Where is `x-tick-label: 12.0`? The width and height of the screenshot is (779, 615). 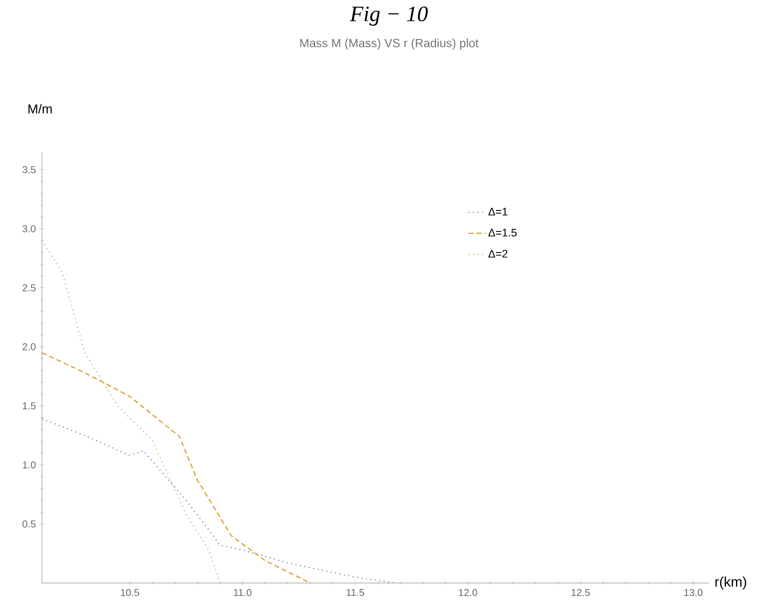
x-tick-label: 12.0 is located at coordinates (468, 592).